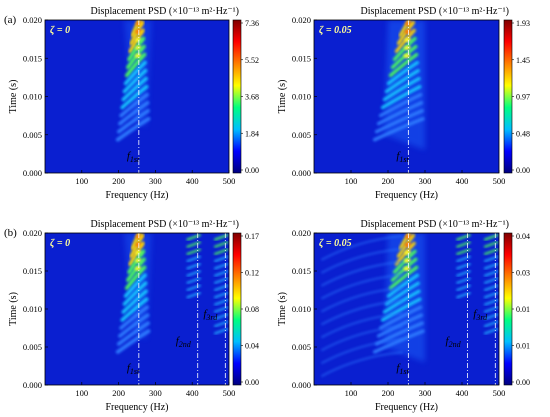 The image size is (550, 417). I want to click on colorbar-tick-label: 7.36, so click(252, 23).